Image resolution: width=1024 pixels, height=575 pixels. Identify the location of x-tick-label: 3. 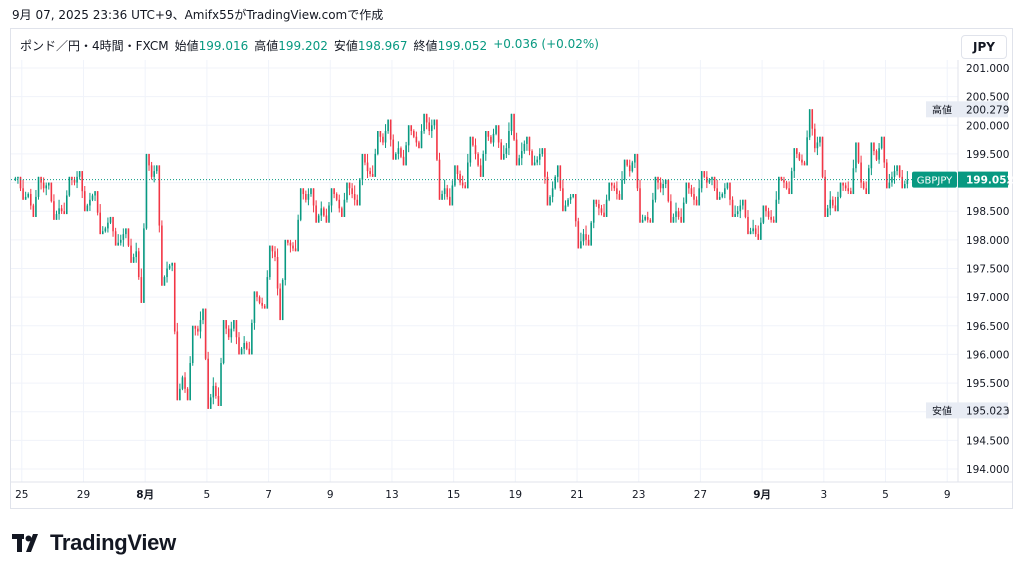
(823, 495).